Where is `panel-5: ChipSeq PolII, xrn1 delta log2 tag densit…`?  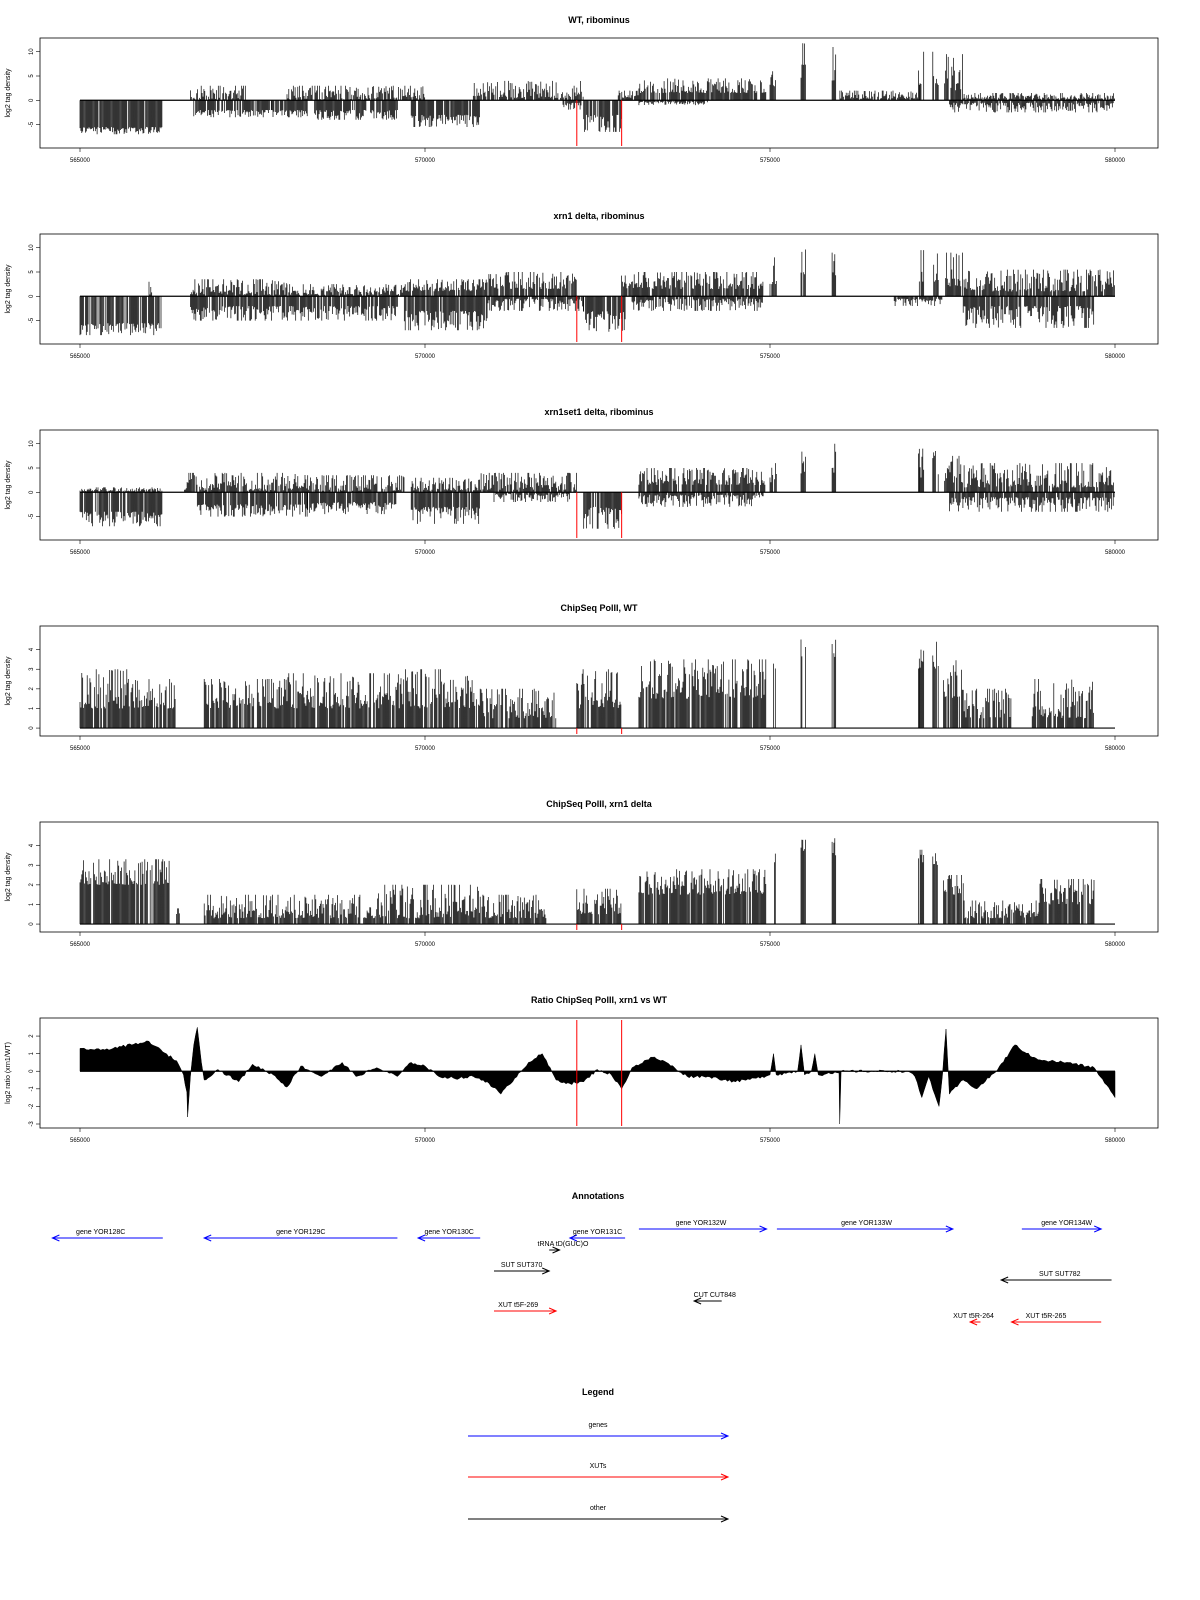
panel-5: ChipSeq PolII, xrn1 delta log2 tag densit… is located at coordinates (582, 873).